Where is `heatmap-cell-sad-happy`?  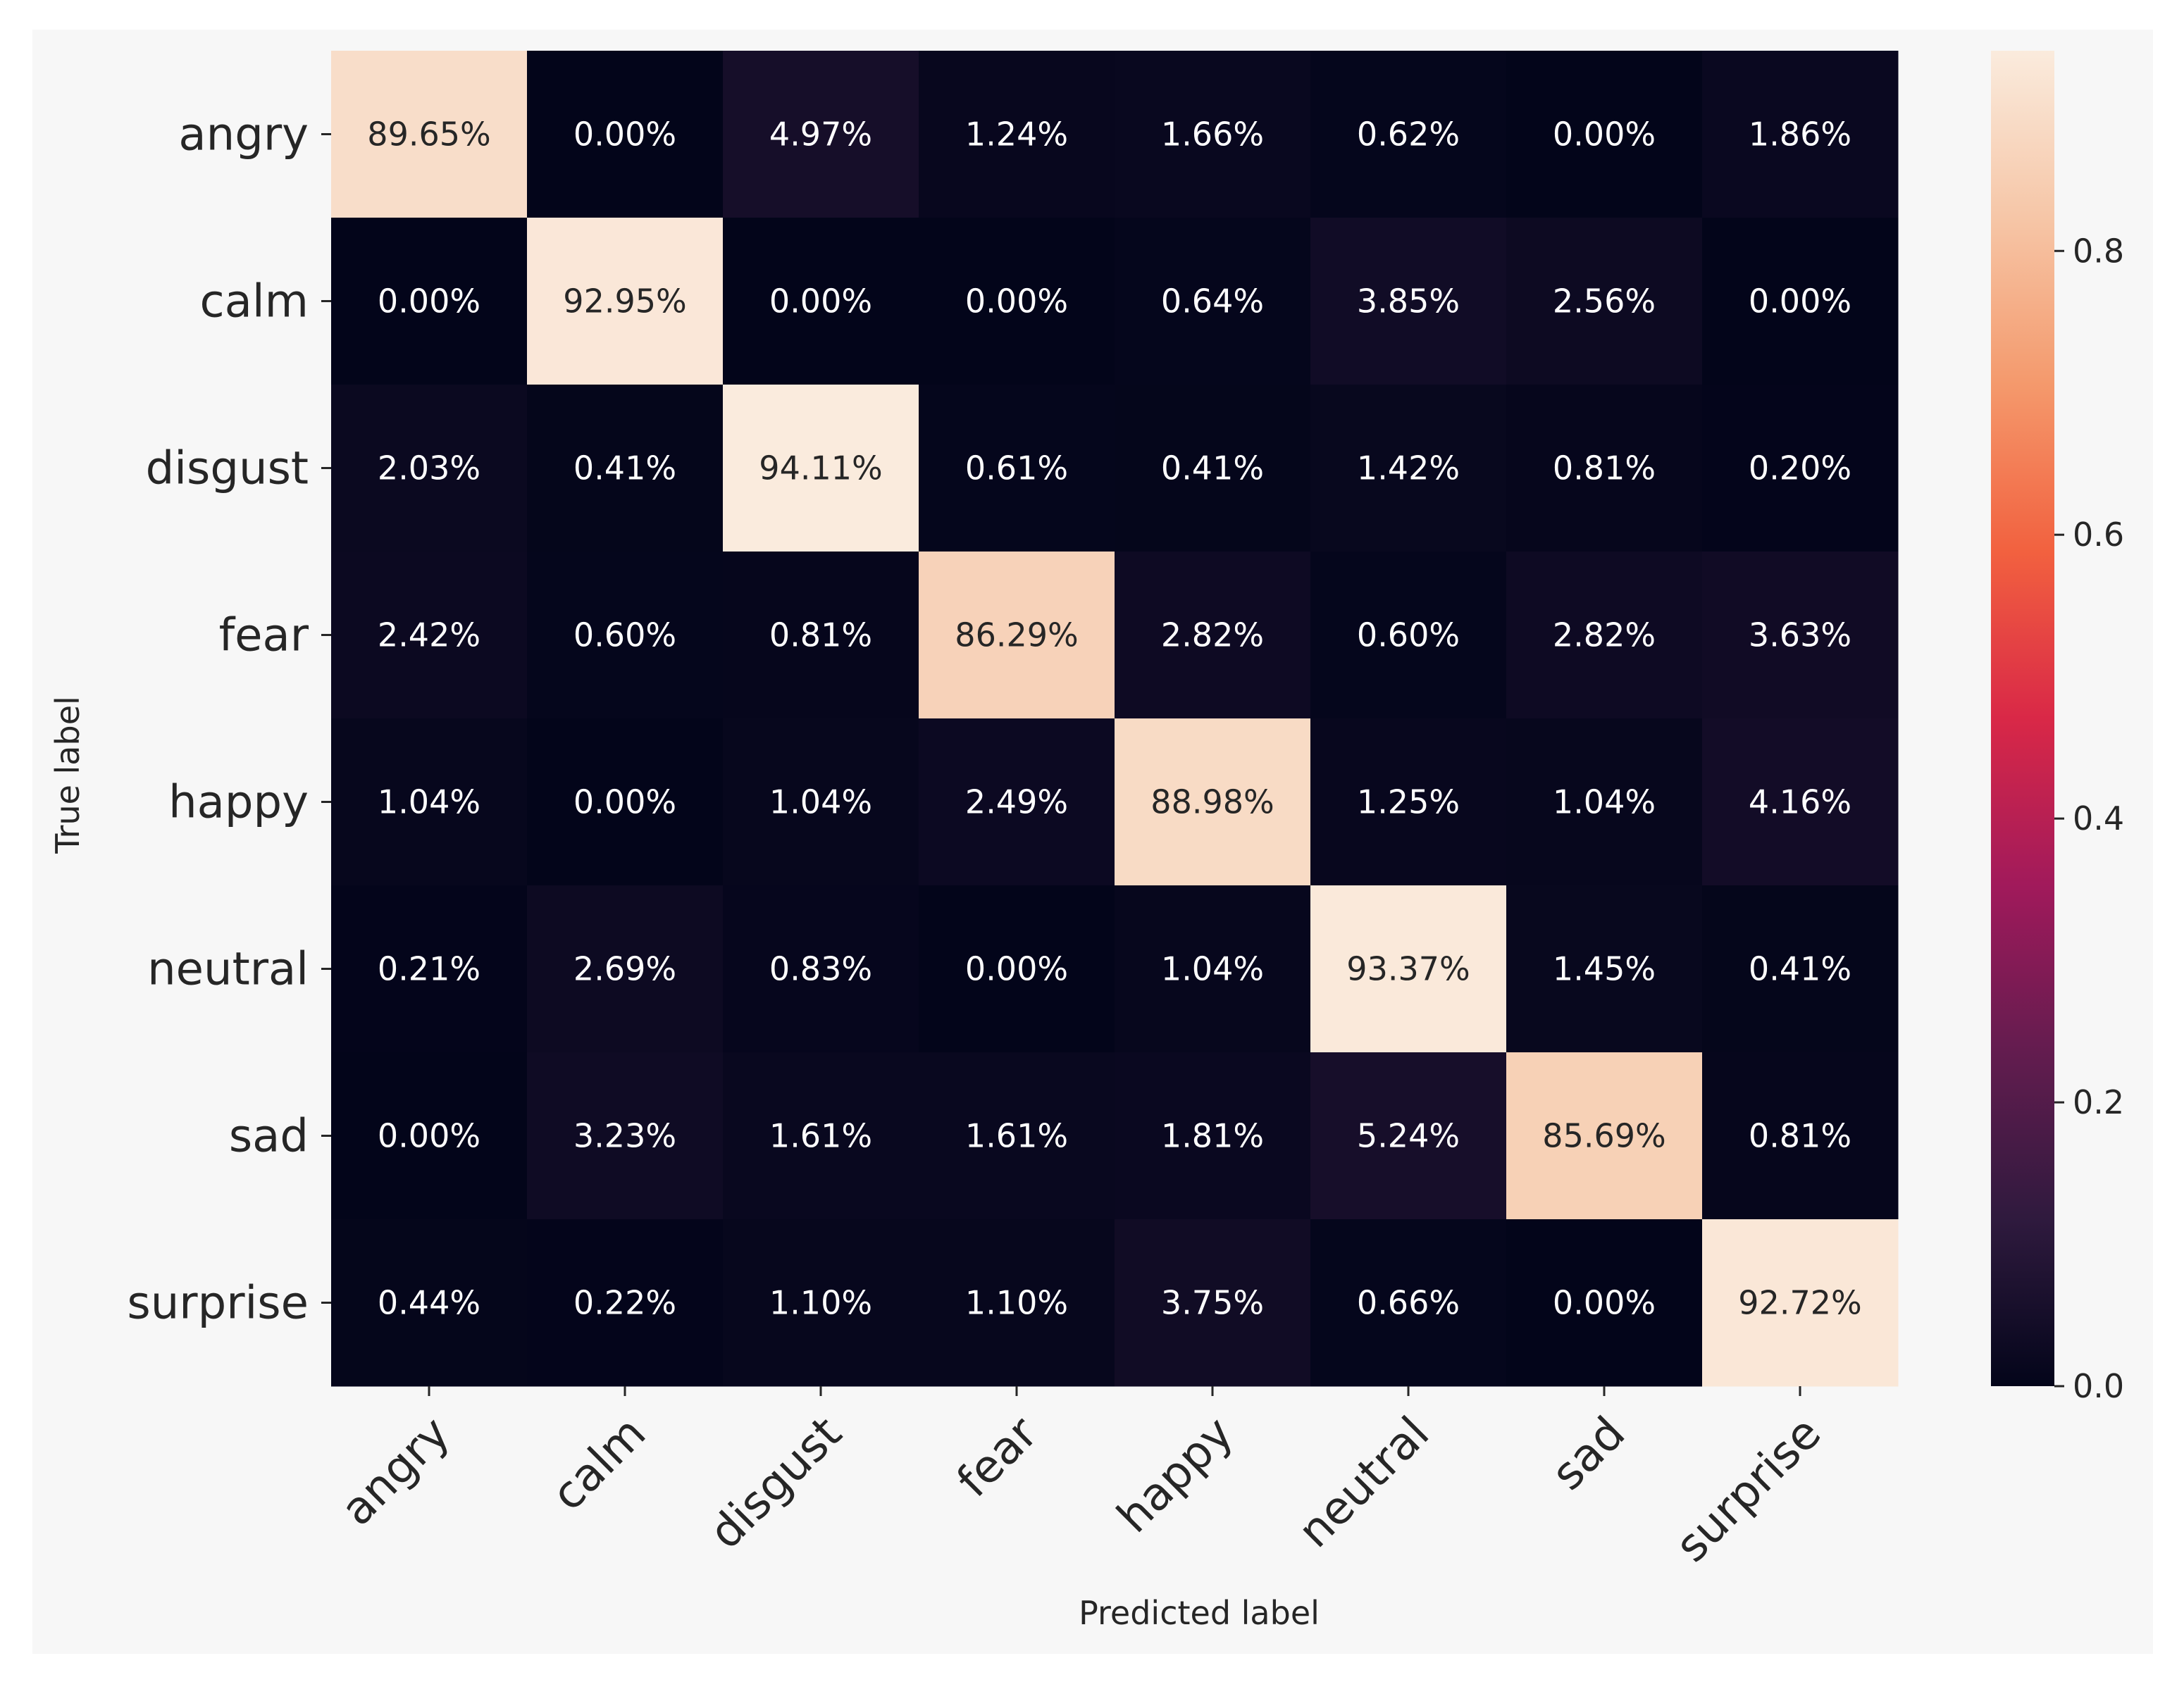 heatmap-cell-sad-happy is located at coordinates (1213, 1136).